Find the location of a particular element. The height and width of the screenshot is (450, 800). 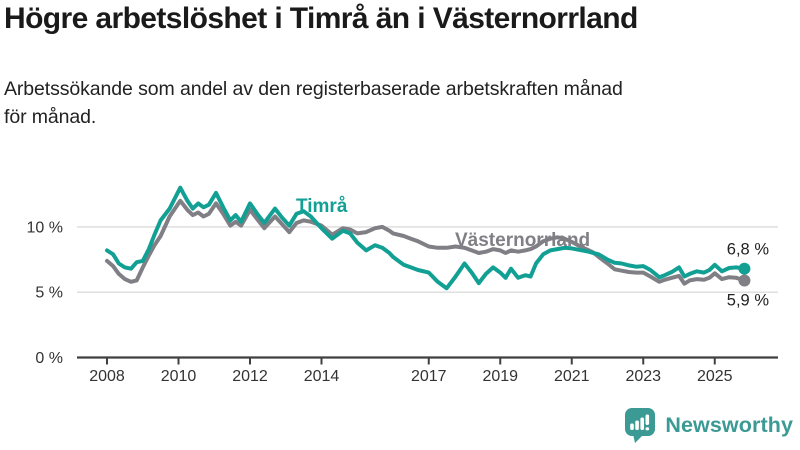

x-tick-label-2017: 2017 is located at coordinates (429, 376).